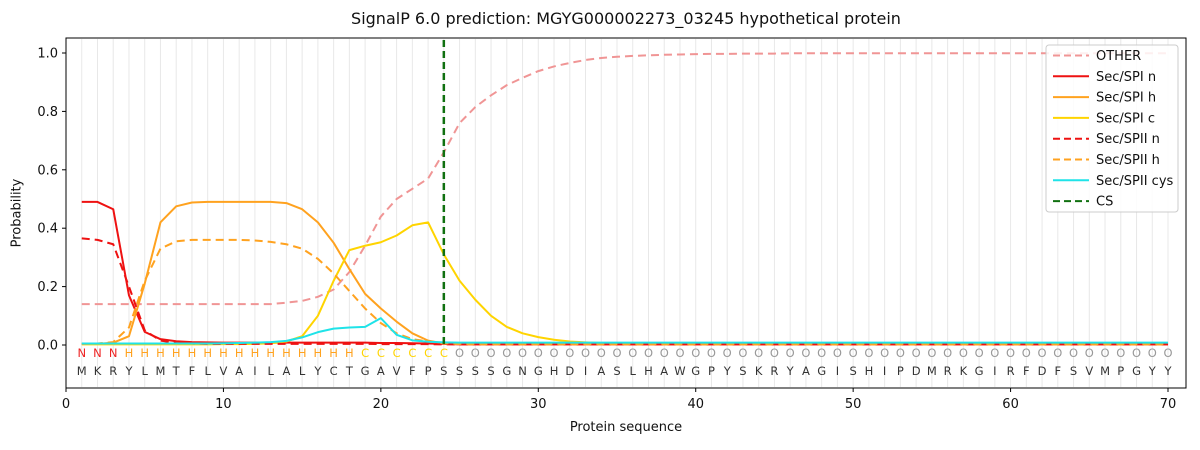  What do you see at coordinates (47, 287) in the screenshot?
I see `y-tick-label: 0.2` at bounding box center [47, 287].